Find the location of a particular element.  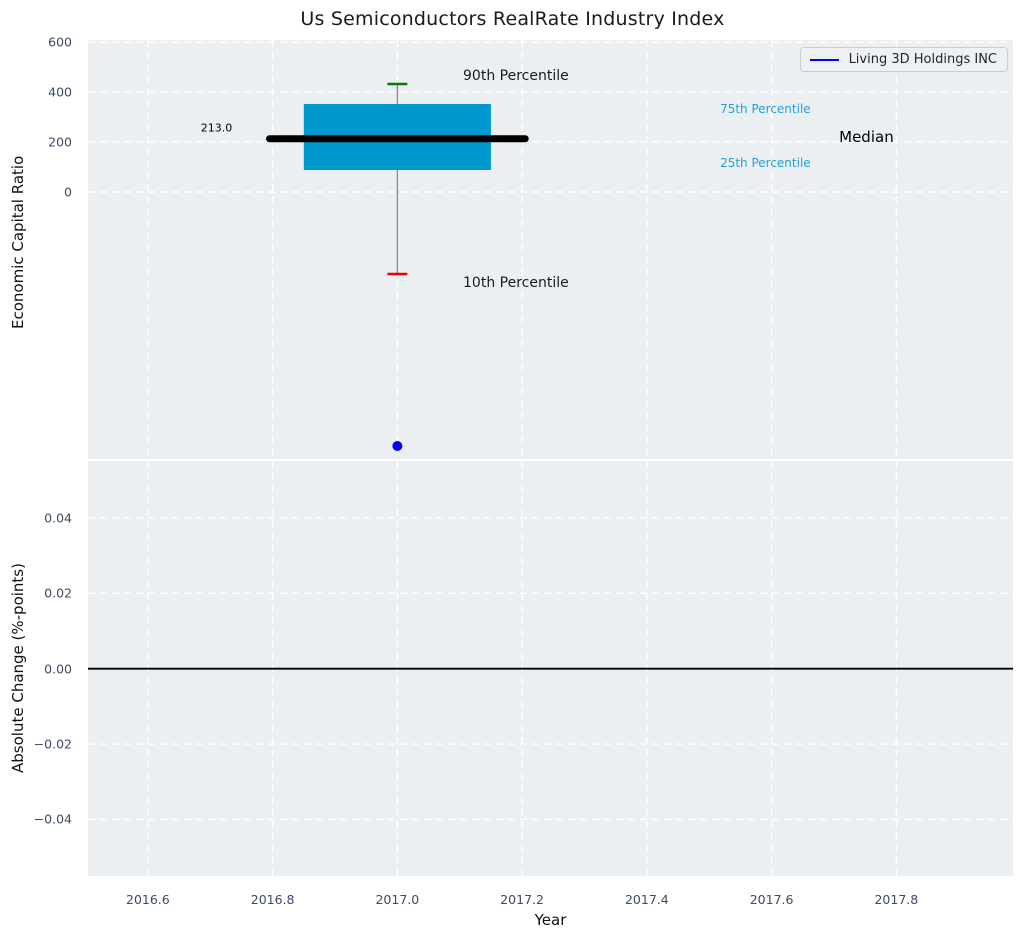

p90-label: 90th Percentile is located at coordinates (516, 76).